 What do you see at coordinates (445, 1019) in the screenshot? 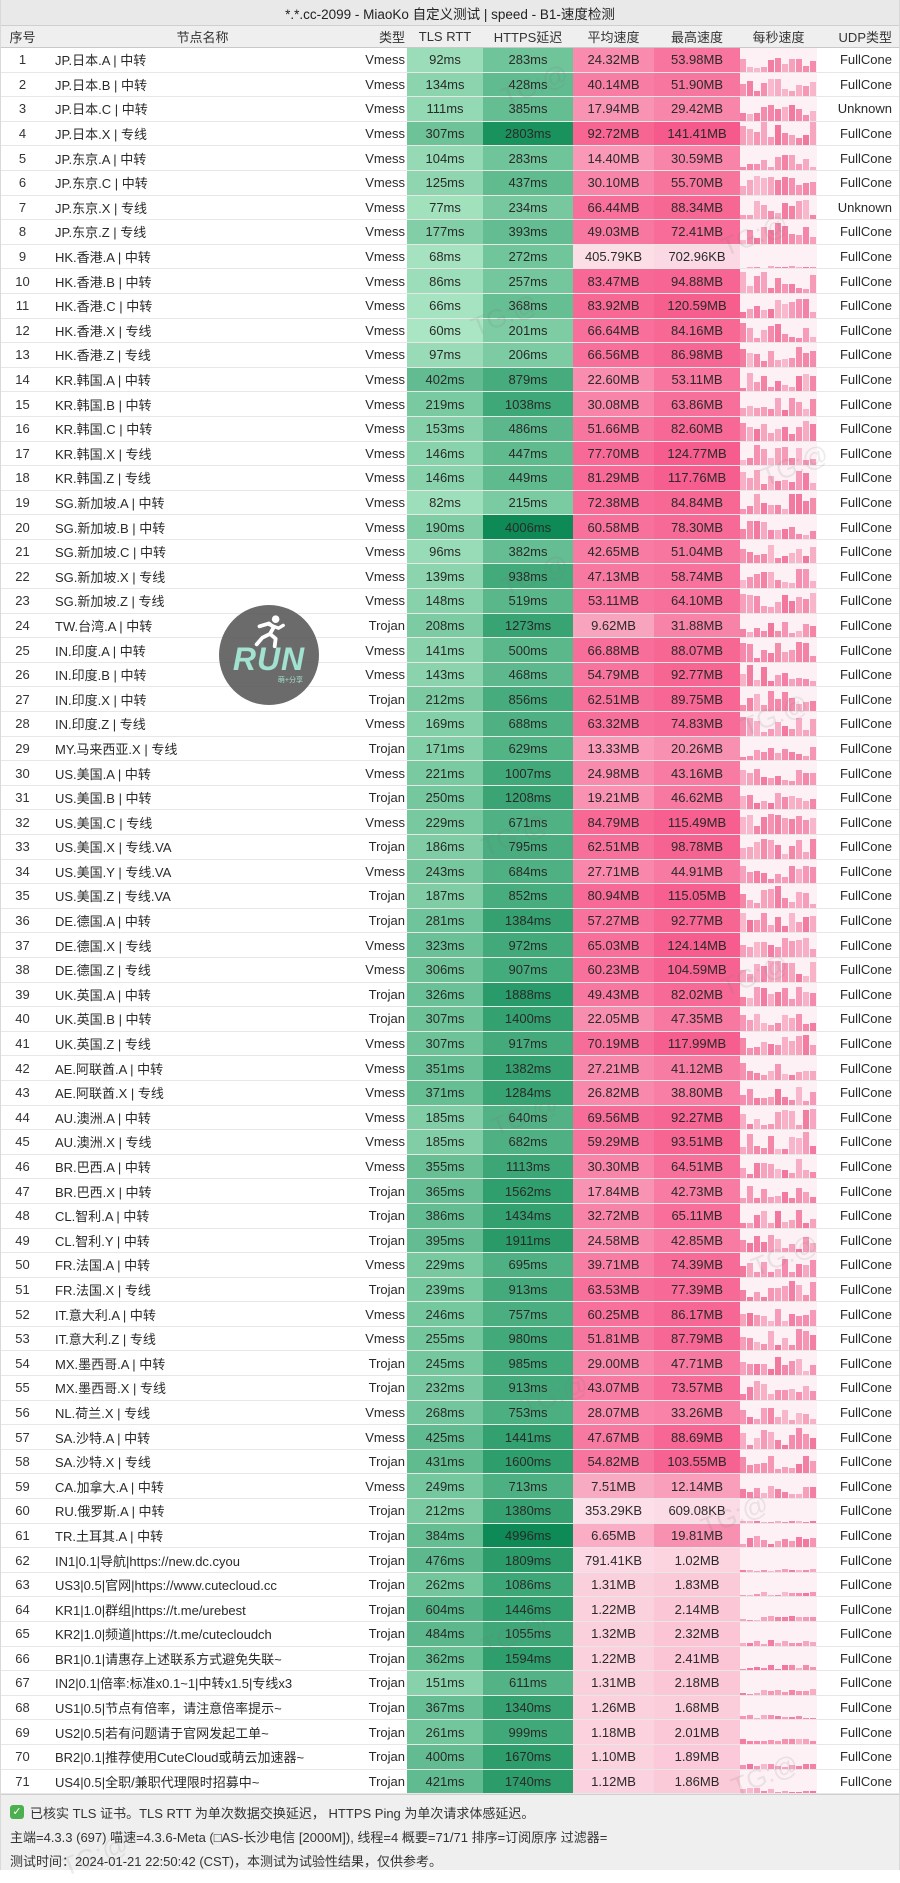
I see `tls-rtt: 307ms` at bounding box center [445, 1019].